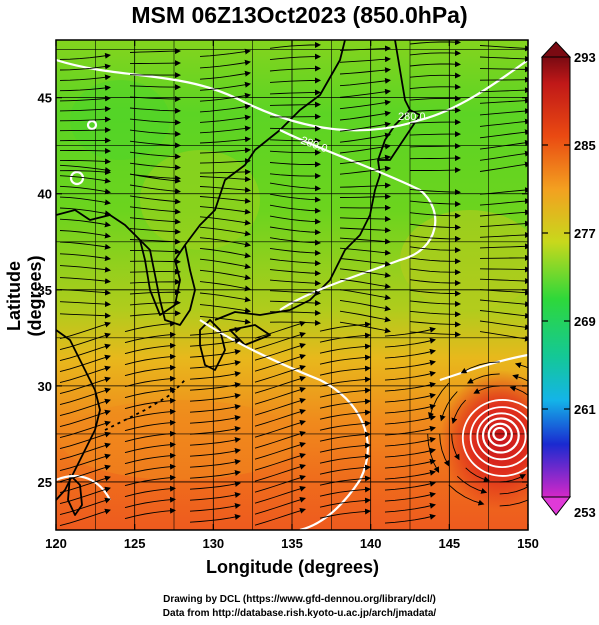  What do you see at coordinates (292, 543) in the screenshot?
I see `lon-tick-label: 135` at bounding box center [292, 543].